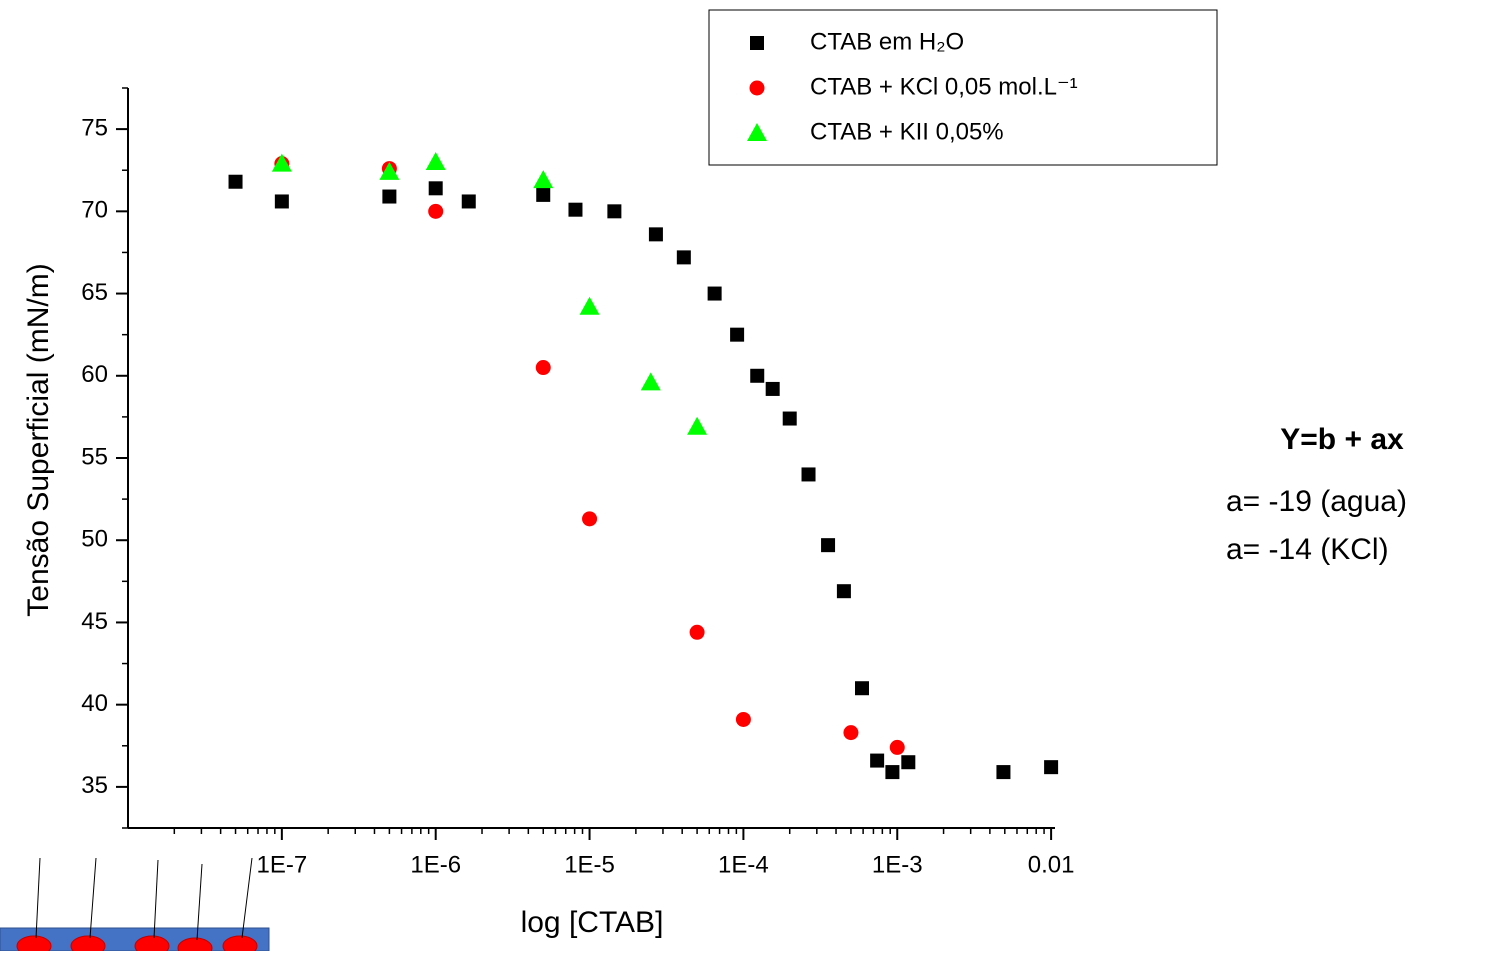 This screenshot has height=956, width=1489. What do you see at coordinates (94, 621) in the screenshot?
I see `y-tick-label: 45` at bounding box center [94, 621].